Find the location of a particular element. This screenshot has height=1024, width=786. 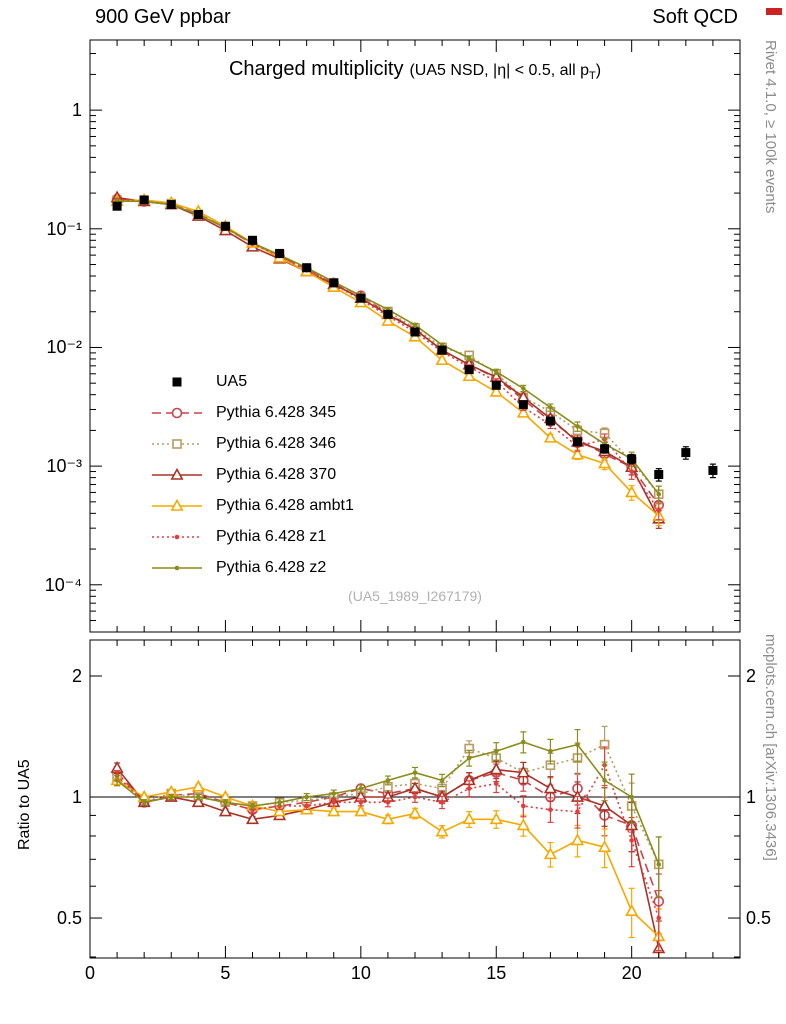

main-y-tick-label: 10⁻¹ is located at coordinates (64, 228).